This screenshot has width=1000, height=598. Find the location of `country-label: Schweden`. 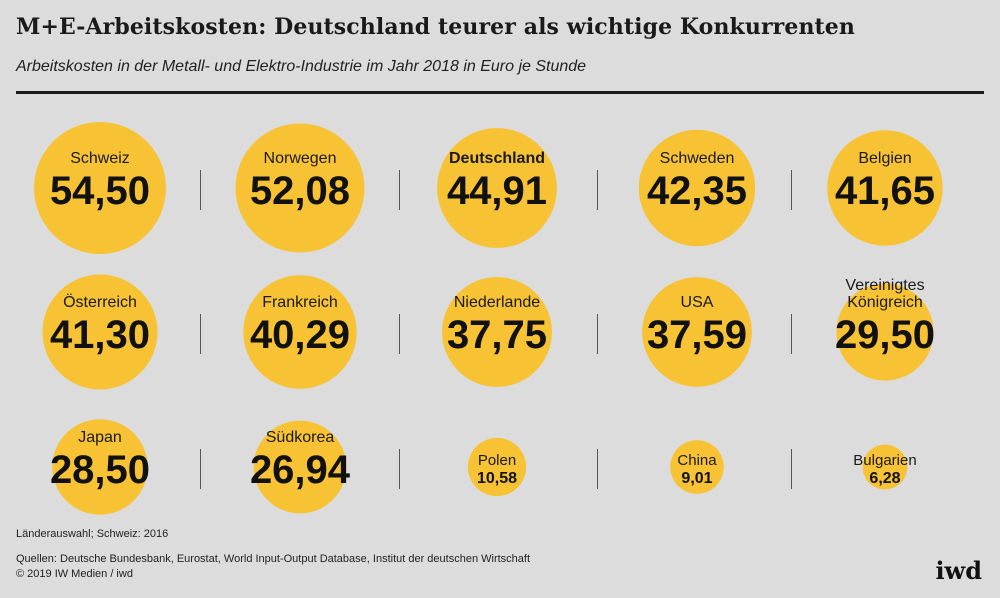

country-label: Schweden is located at coordinates (697, 158).